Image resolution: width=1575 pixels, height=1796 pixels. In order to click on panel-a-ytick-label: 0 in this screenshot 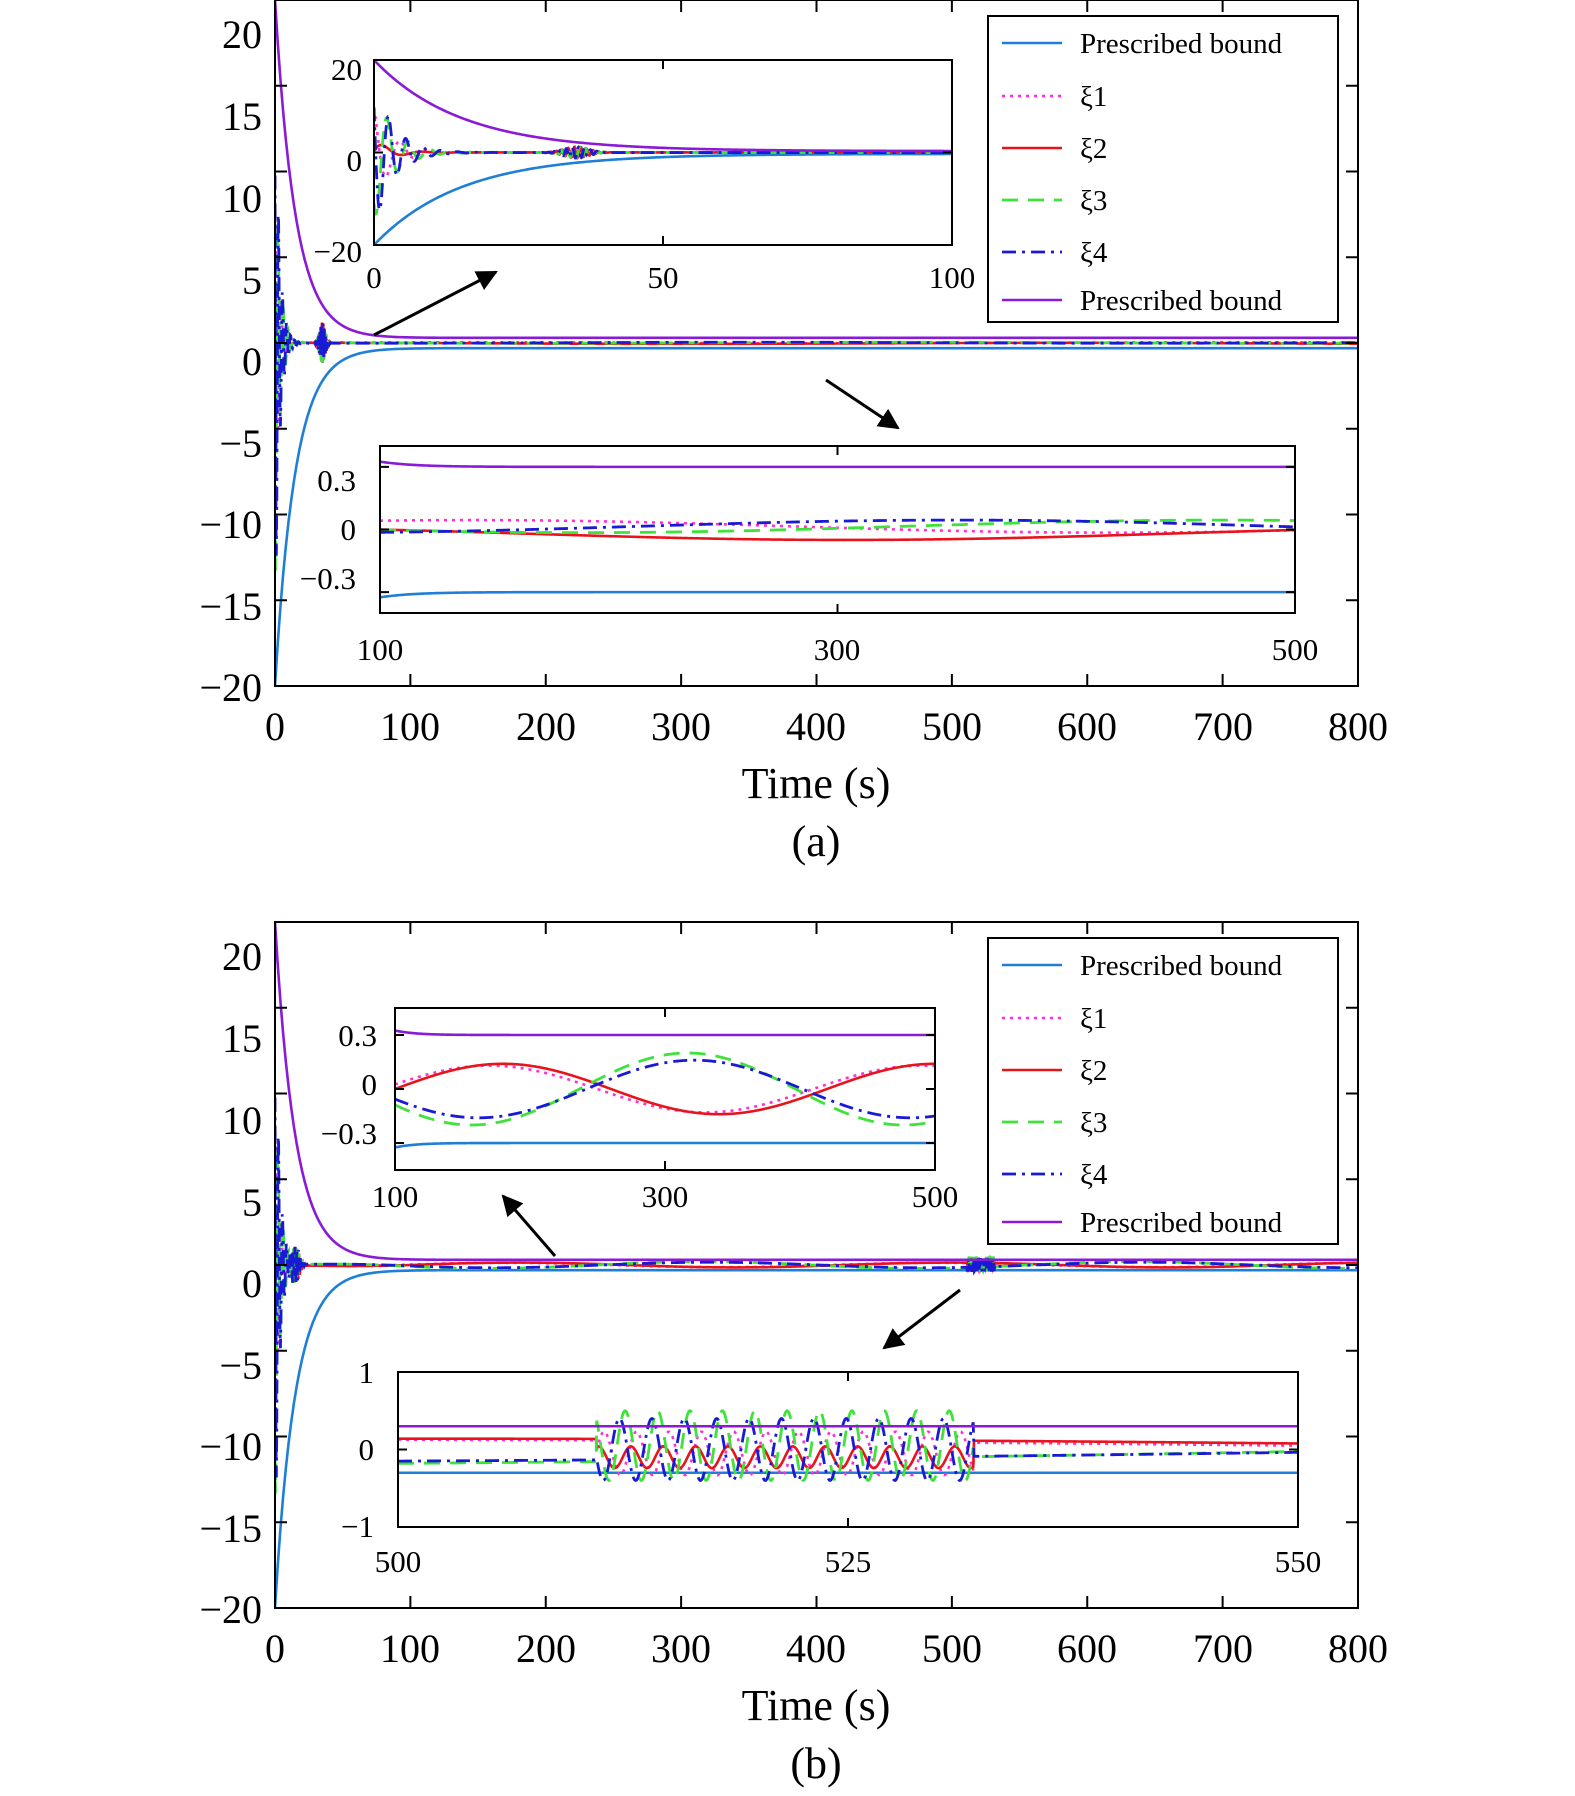, I will do `click(252, 361)`.